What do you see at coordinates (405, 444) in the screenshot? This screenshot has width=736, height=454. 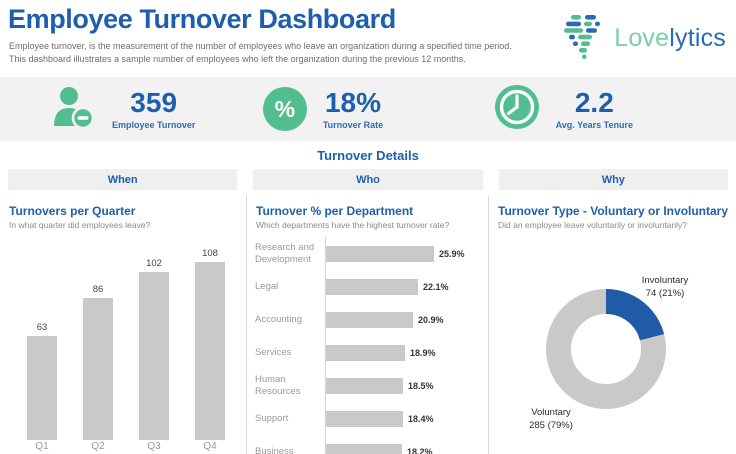 I see `bar-track: 18.2%` at bounding box center [405, 444].